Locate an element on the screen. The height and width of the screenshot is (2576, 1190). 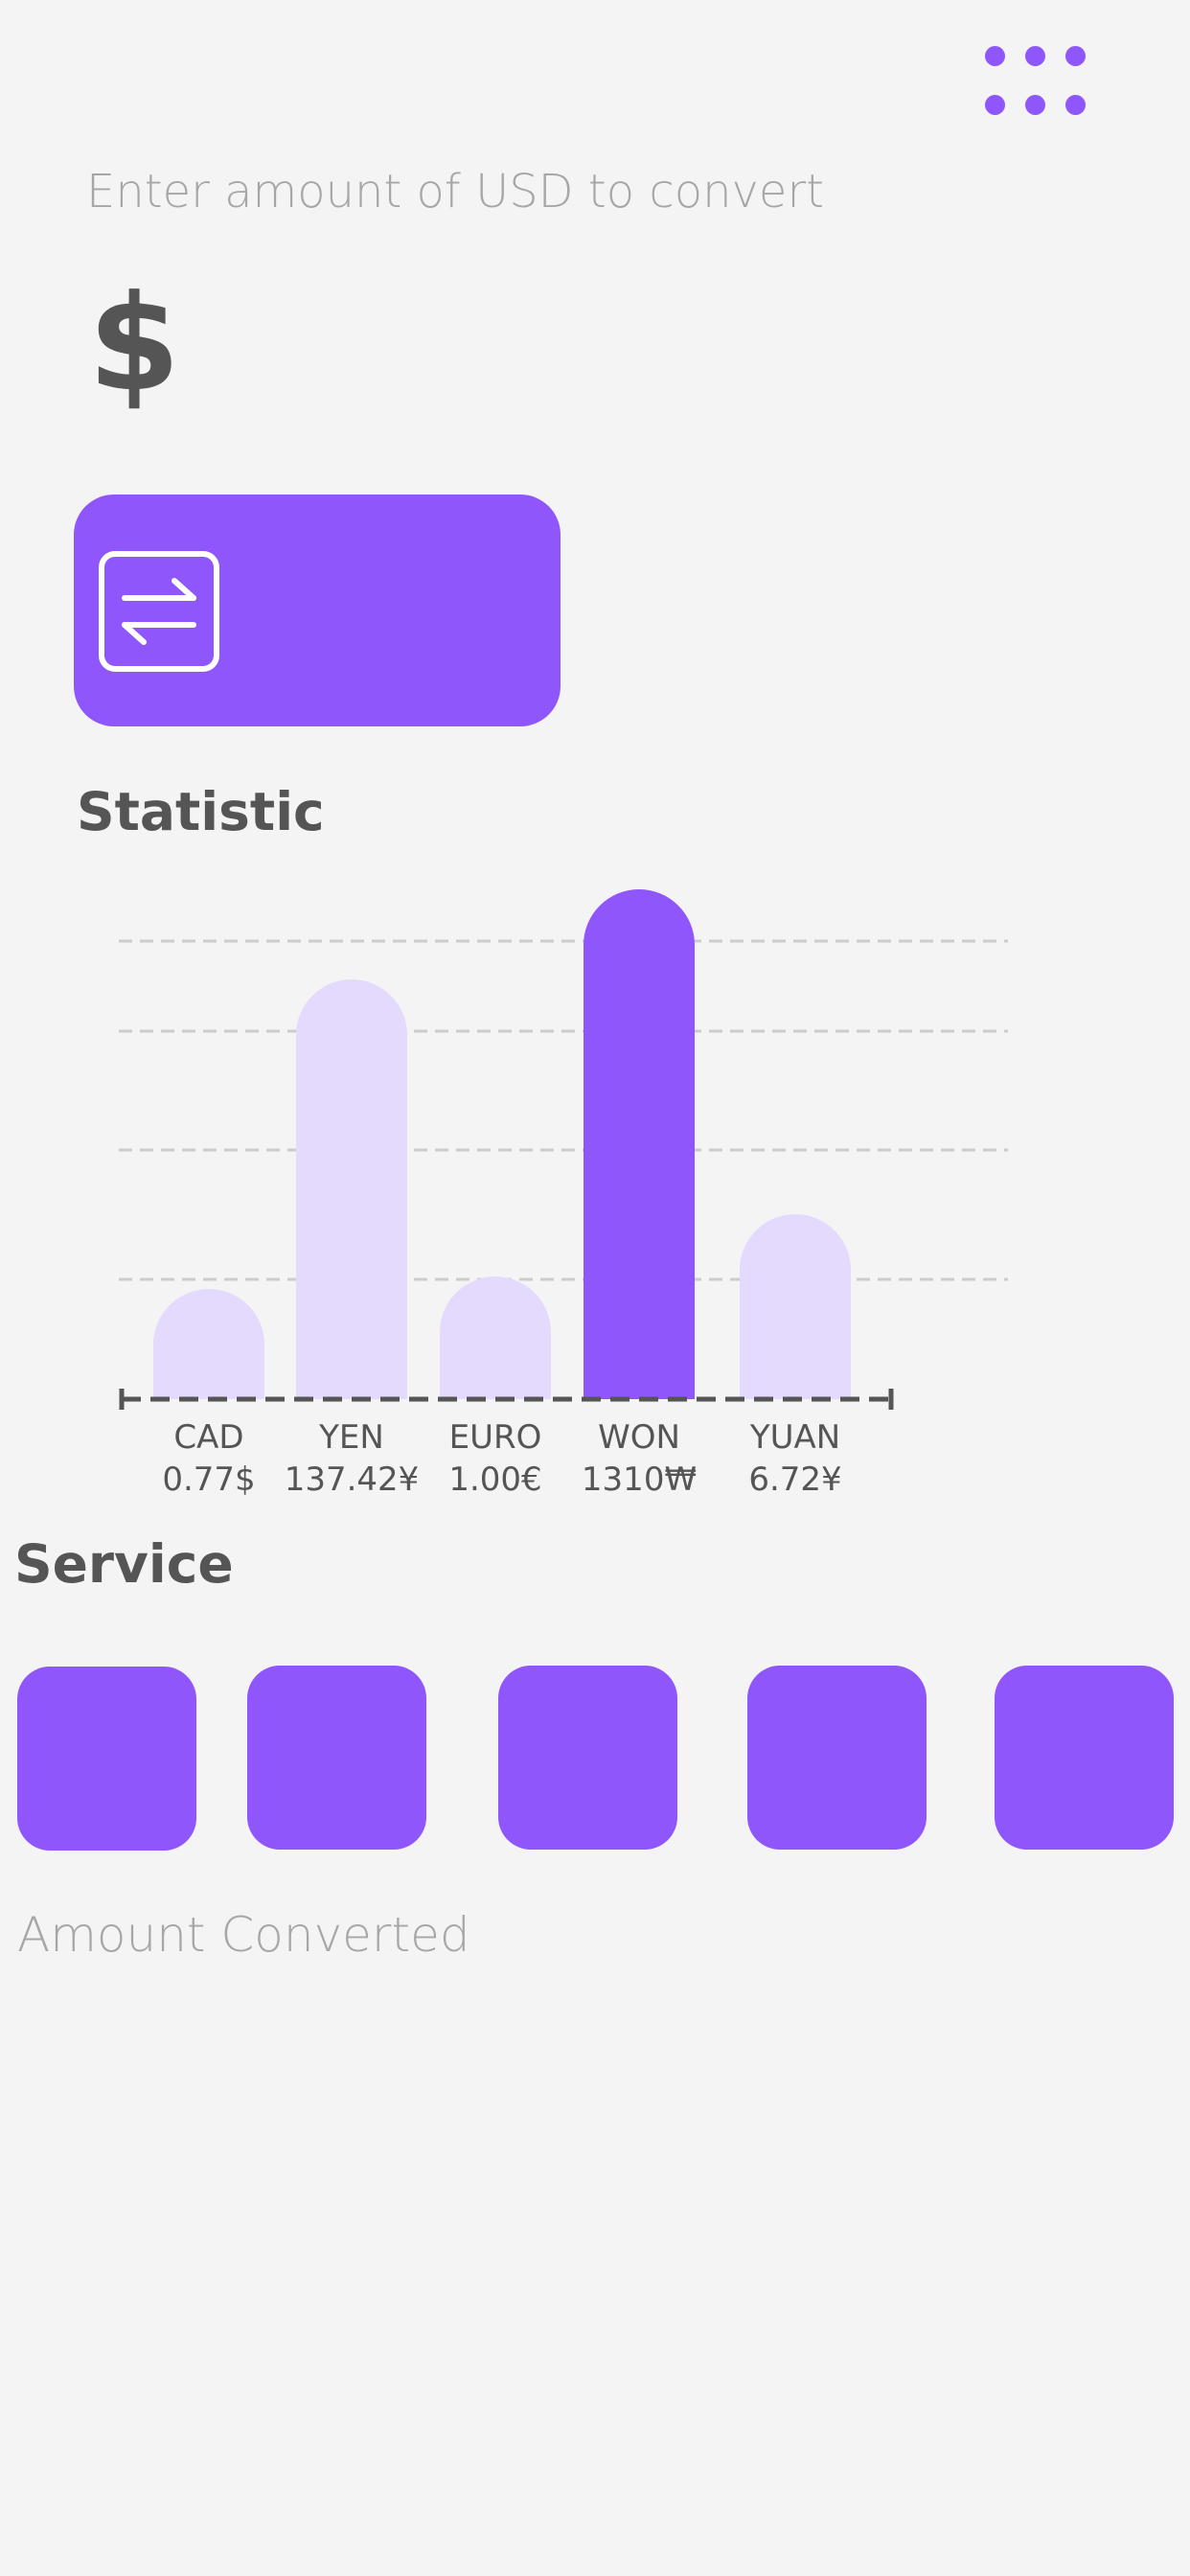
bar-cad is located at coordinates (209, 1344).